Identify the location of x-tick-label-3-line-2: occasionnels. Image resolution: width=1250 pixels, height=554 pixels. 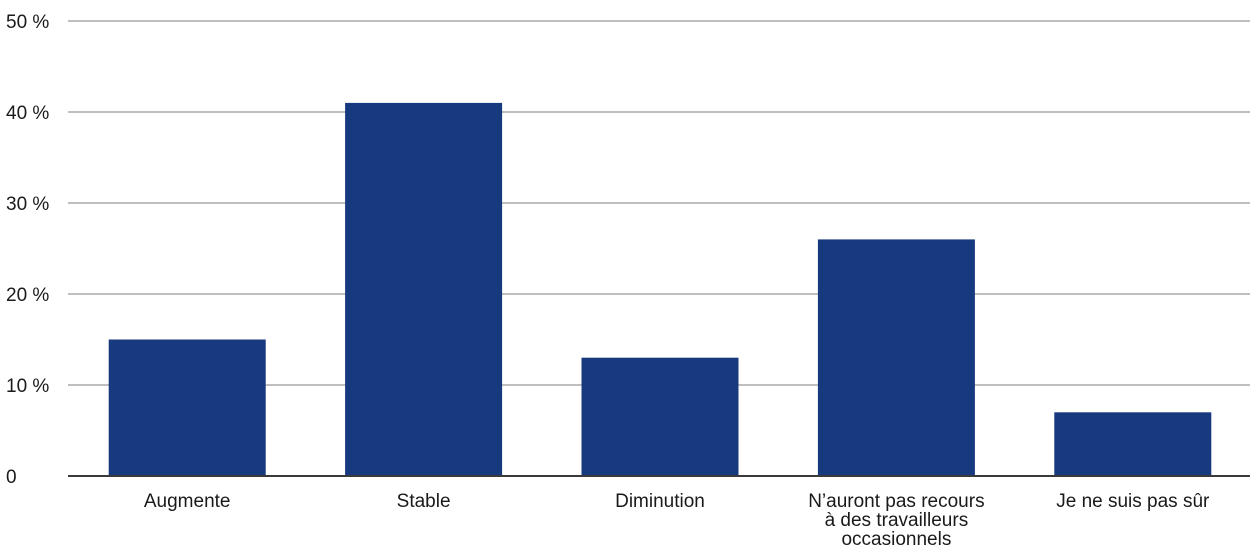
(896, 539).